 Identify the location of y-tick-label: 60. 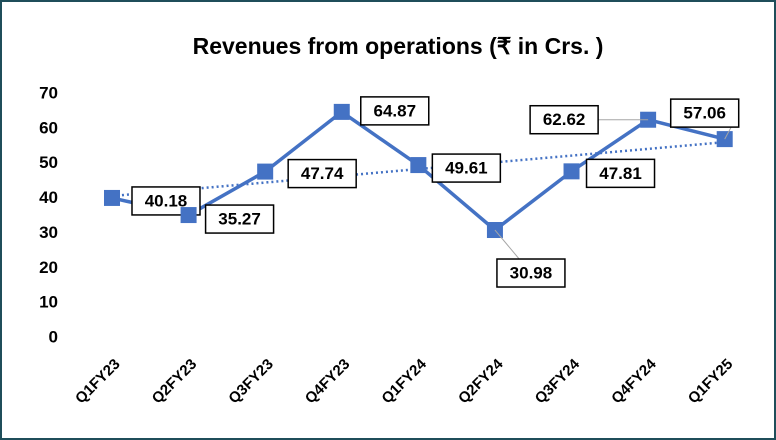
(48, 127).